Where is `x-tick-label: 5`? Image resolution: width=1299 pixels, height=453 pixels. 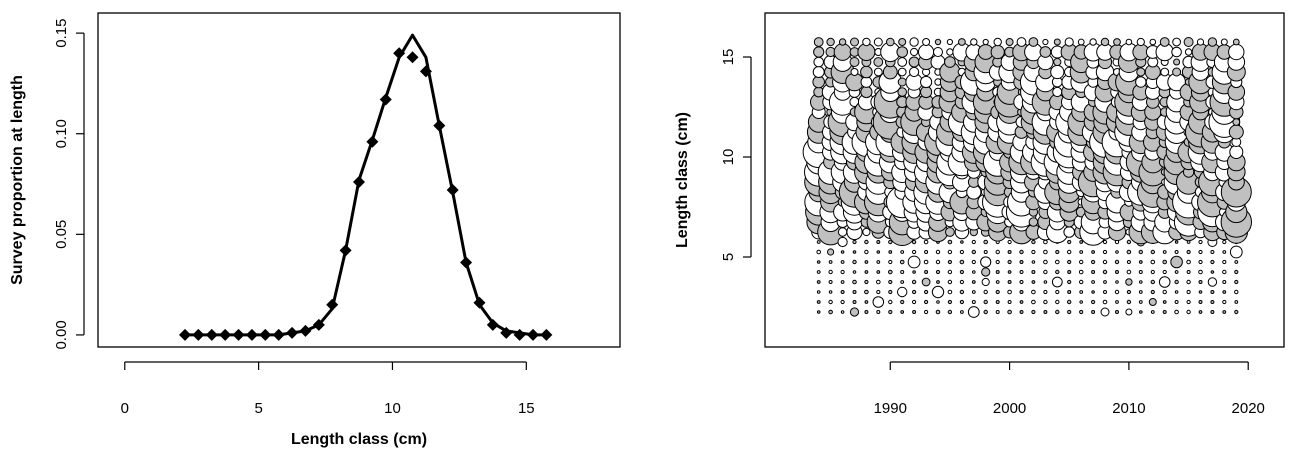 x-tick-label: 5 is located at coordinates (258, 408).